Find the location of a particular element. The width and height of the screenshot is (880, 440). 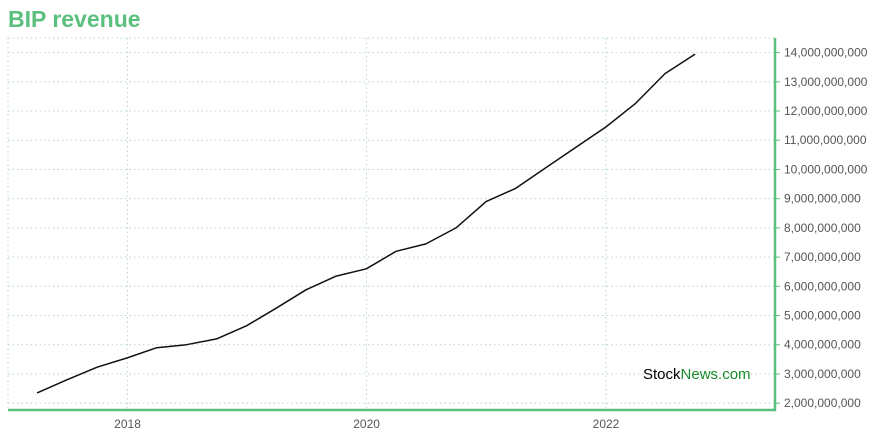

y-tick-label: 8,000,000,000 is located at coordinates (822, 228).